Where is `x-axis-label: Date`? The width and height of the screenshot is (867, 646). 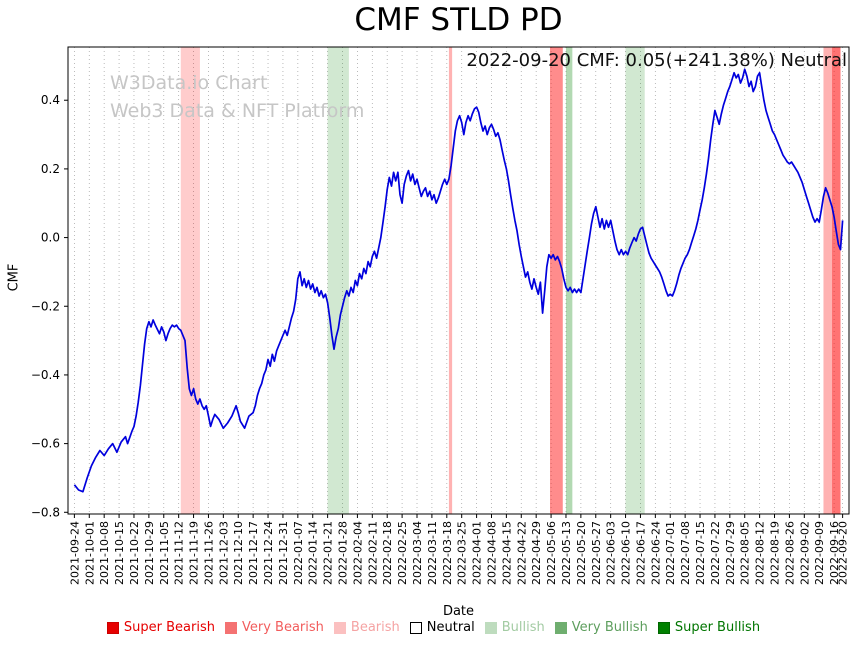 x-axis-label: Date is located at coordinates (458, 611).